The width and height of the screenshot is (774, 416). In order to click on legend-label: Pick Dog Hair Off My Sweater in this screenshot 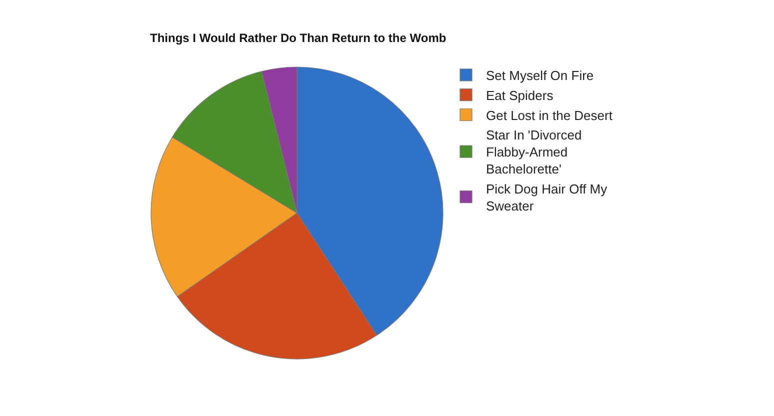, I will do `click(547, 197)`.